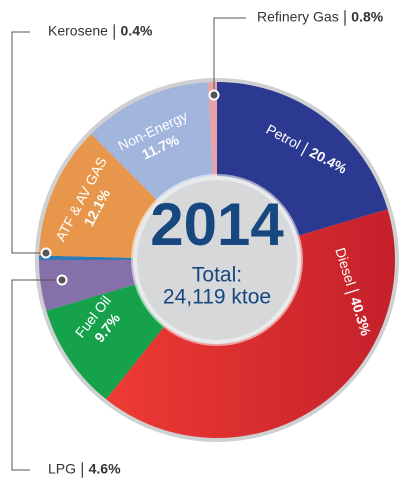 The height and width of the screenshot is (481, 403). I want to click on label-value: 0.8%, so click(367, 17).